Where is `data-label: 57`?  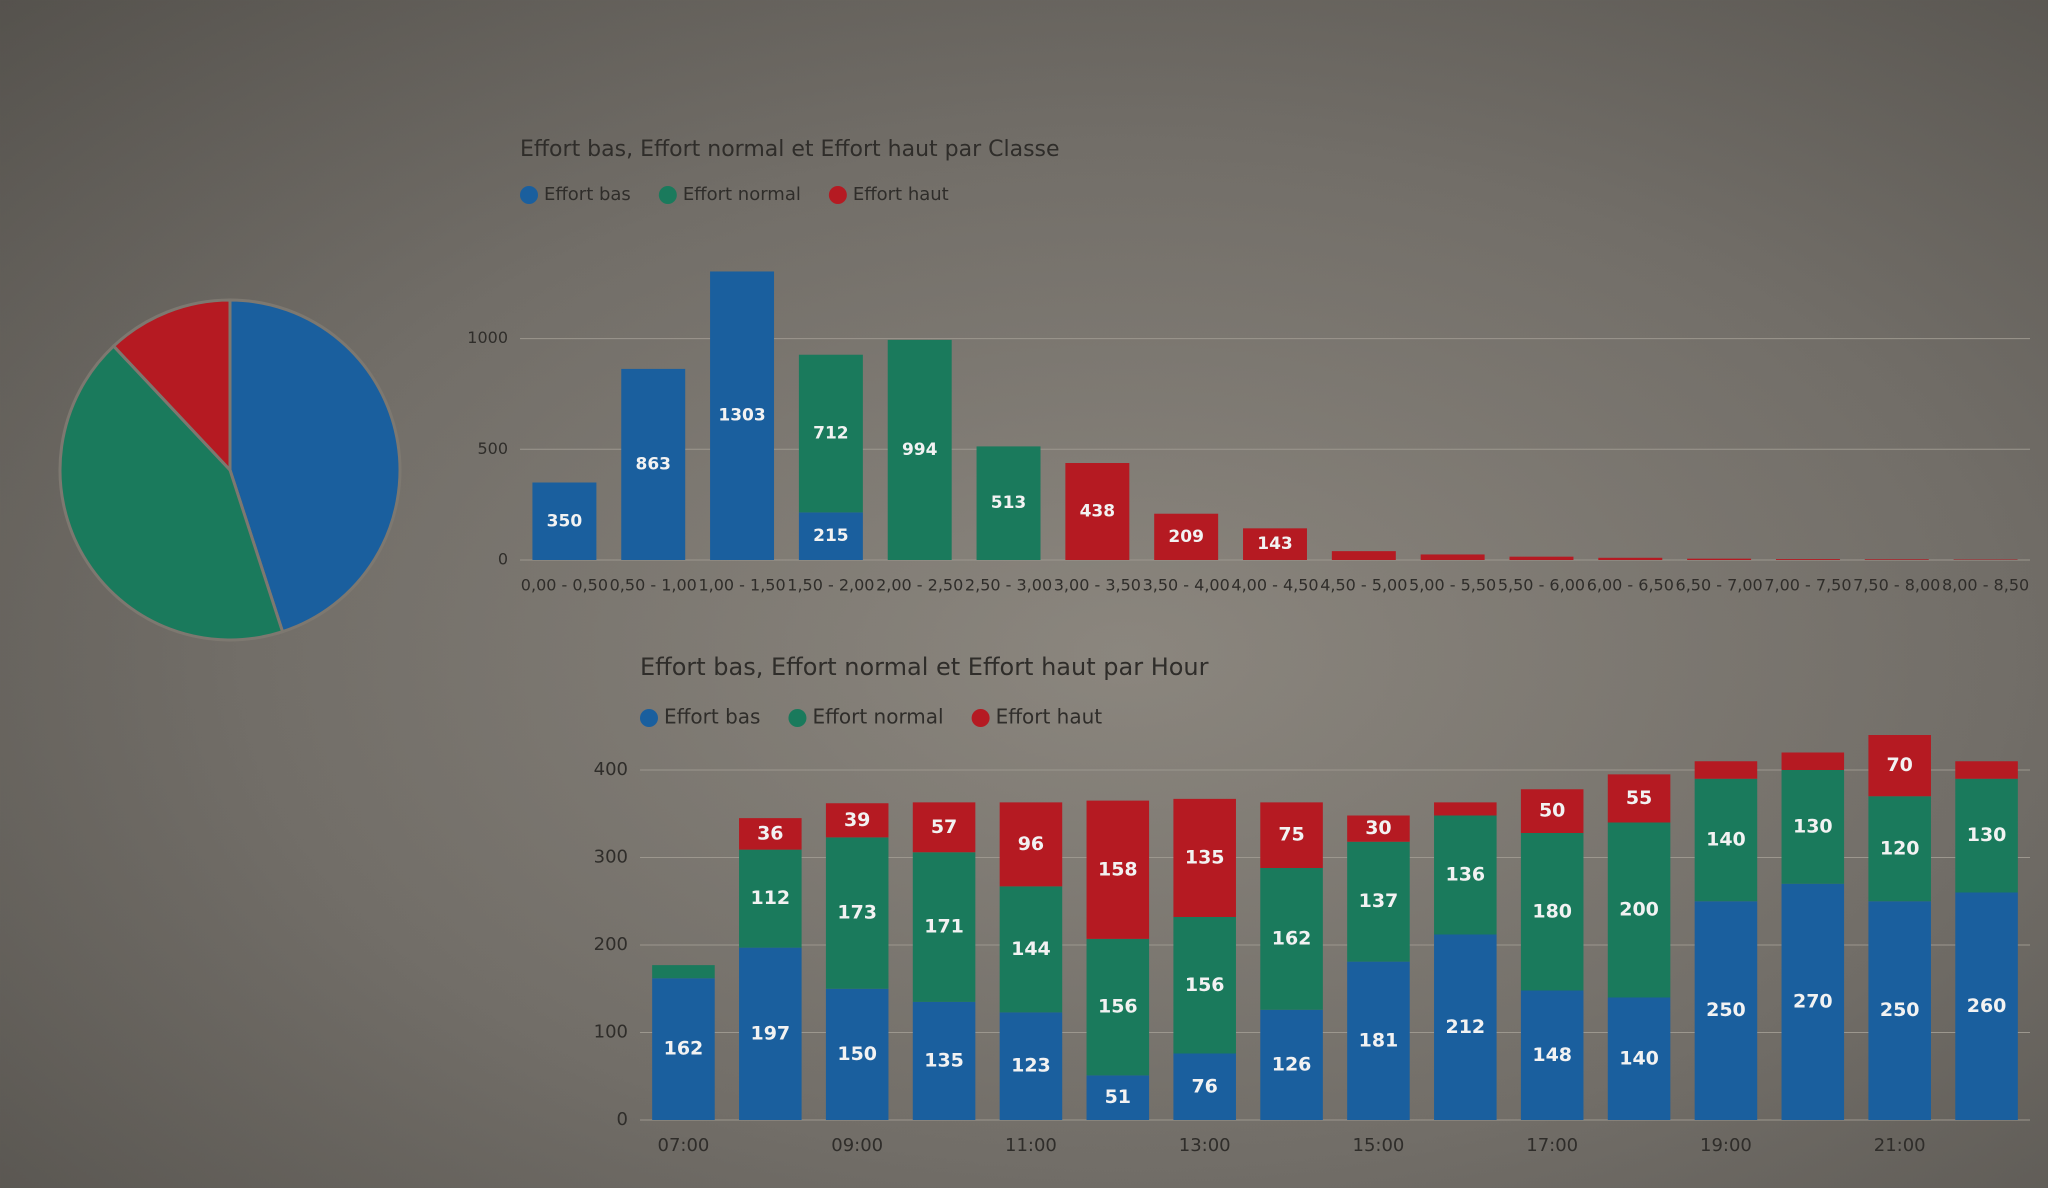
data-label: 57 is located at coordinates (944, 827).